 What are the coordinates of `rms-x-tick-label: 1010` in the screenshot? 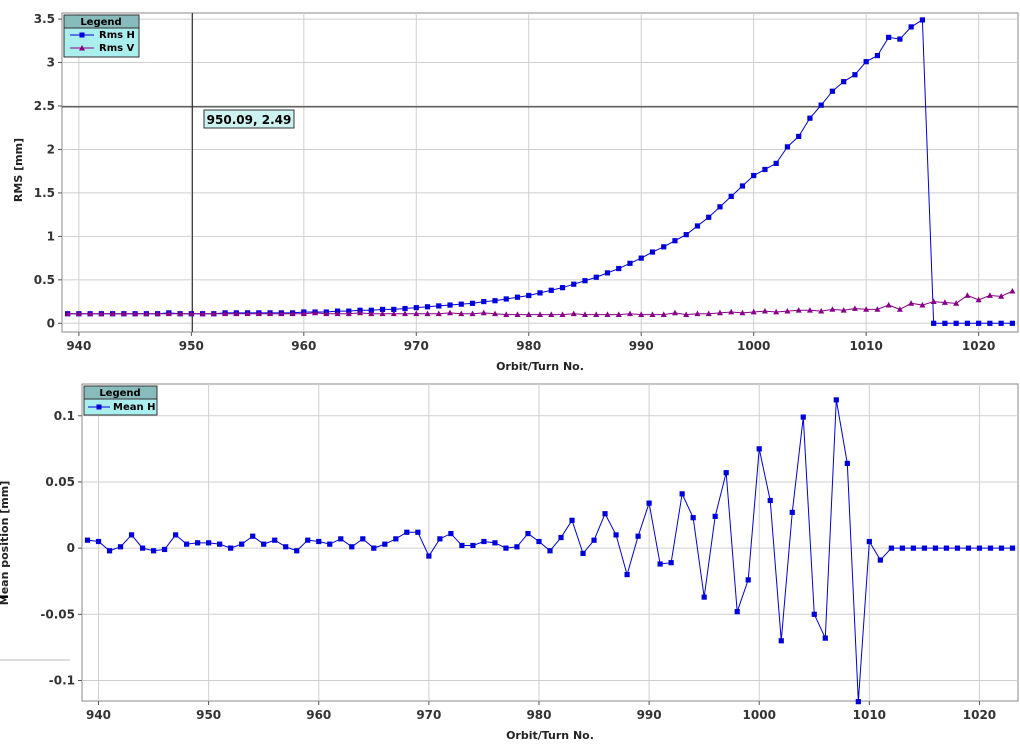 It's located at (865, 346).